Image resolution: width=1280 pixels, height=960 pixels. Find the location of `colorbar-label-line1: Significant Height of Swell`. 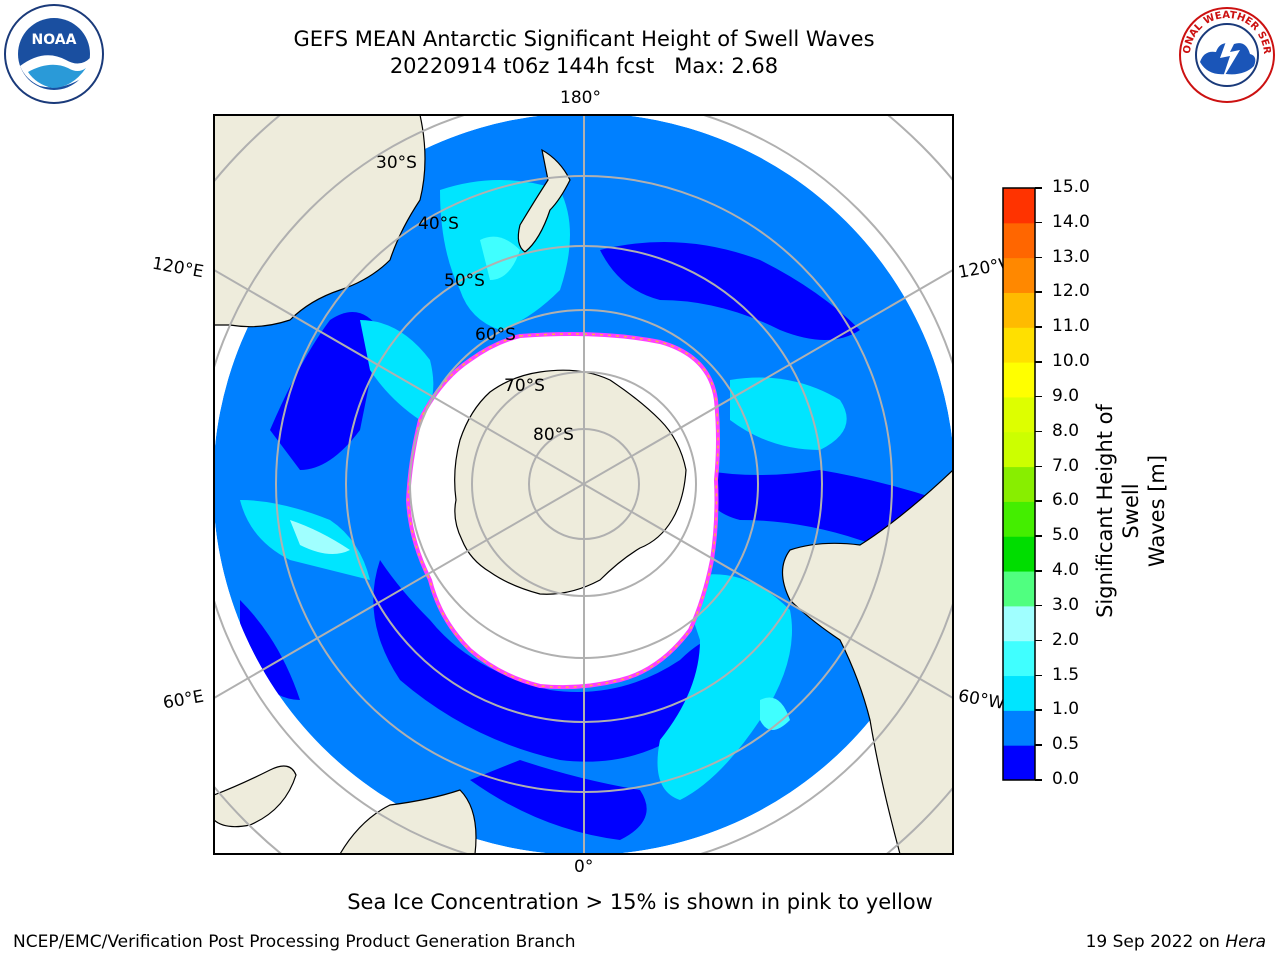

colorbar-label-line1: Significant Height of Swell is located at coordinates (1118, 511).